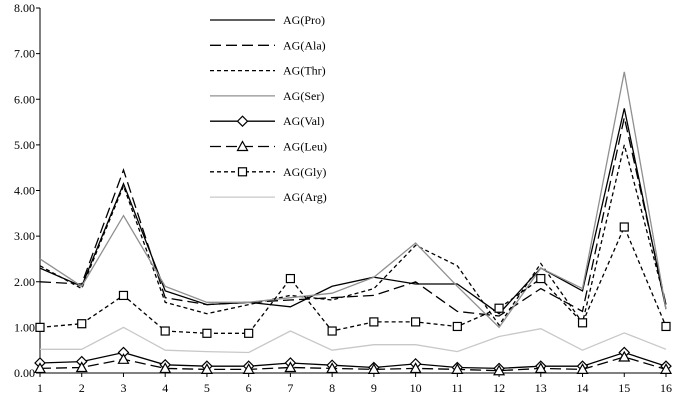  Describe the element at coordinates (303, 121) in the screenshot. I see `legend-label: AG(Val)` at that location.